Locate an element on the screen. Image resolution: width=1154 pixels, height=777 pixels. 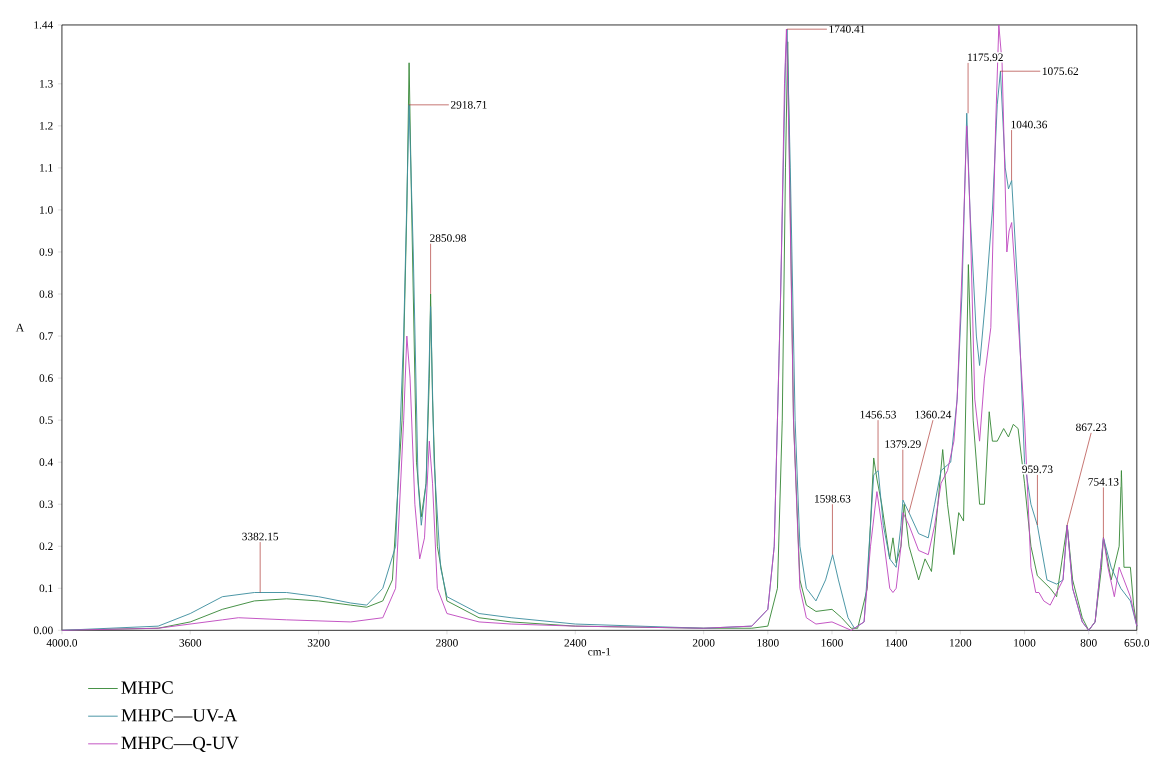
y-tick-label: 0.6 is located at coordinates (46, 378).